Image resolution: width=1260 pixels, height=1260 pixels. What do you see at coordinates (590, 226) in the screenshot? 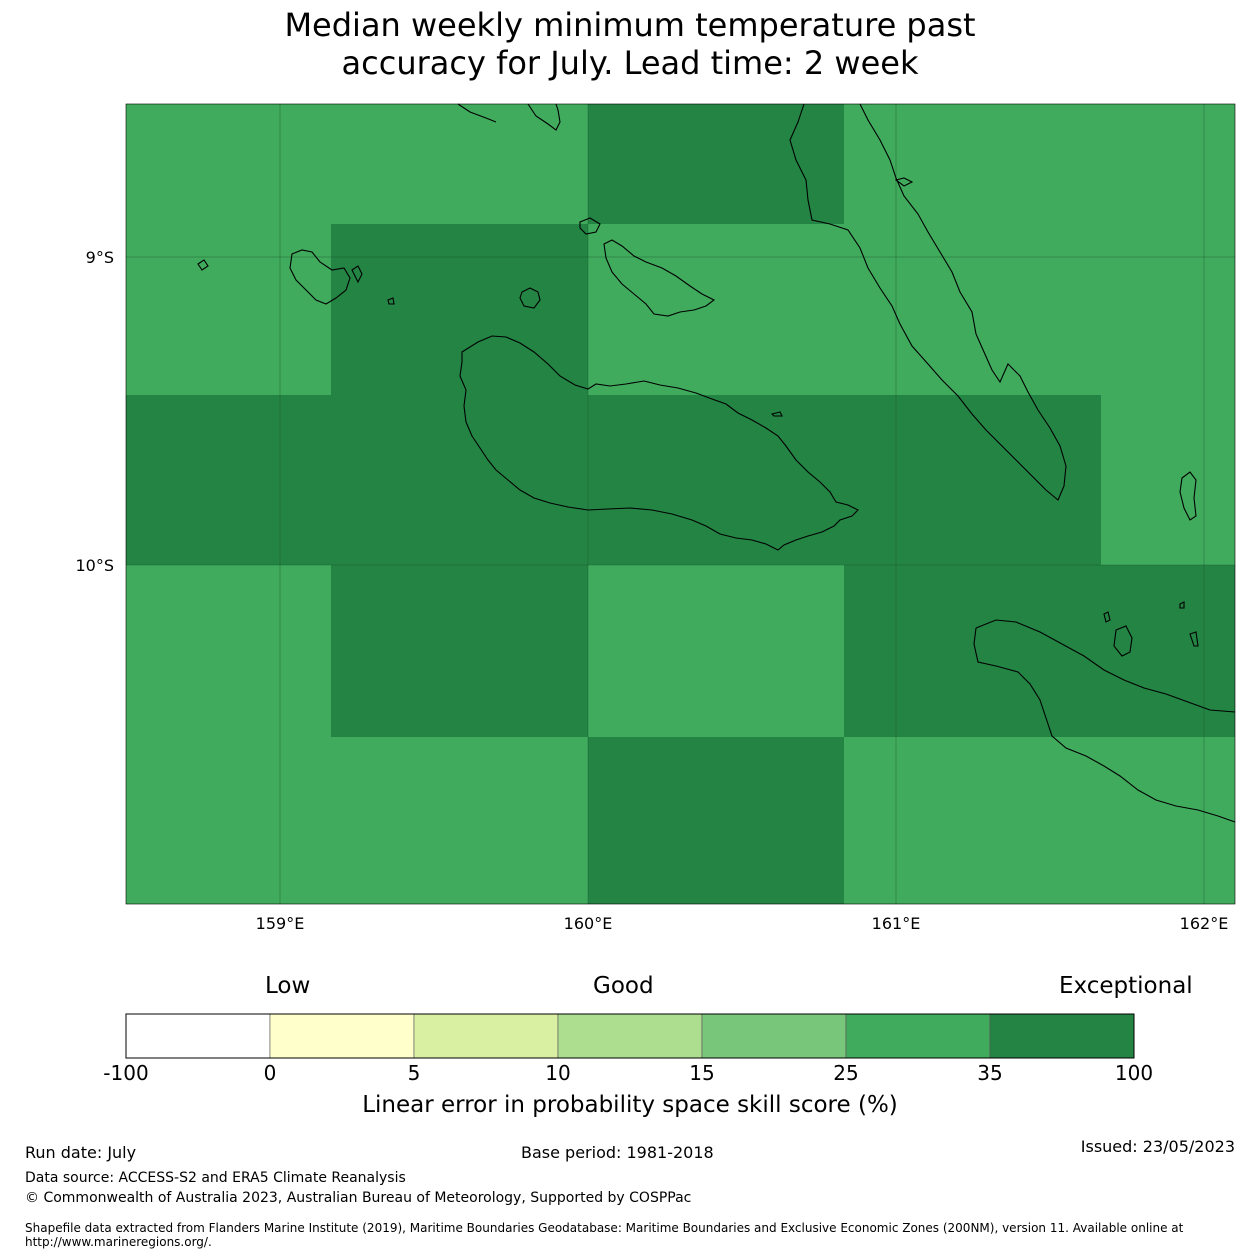
I see `island-nggela-north` at bounding box center [590, 226].